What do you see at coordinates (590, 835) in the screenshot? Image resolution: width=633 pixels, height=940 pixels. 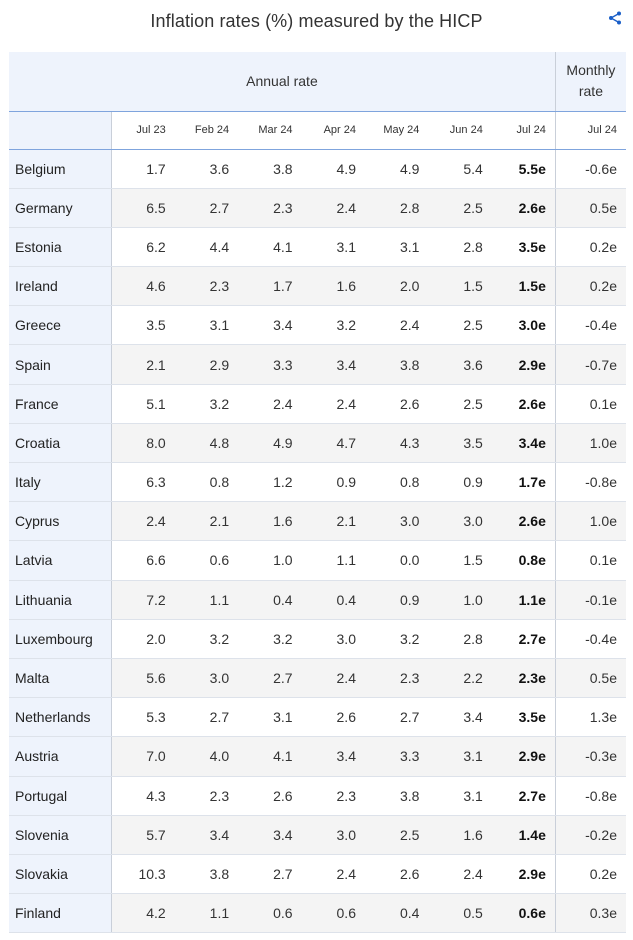 I see `monthly-rate-cell: -0.2e` at bounding box center [590, 835].